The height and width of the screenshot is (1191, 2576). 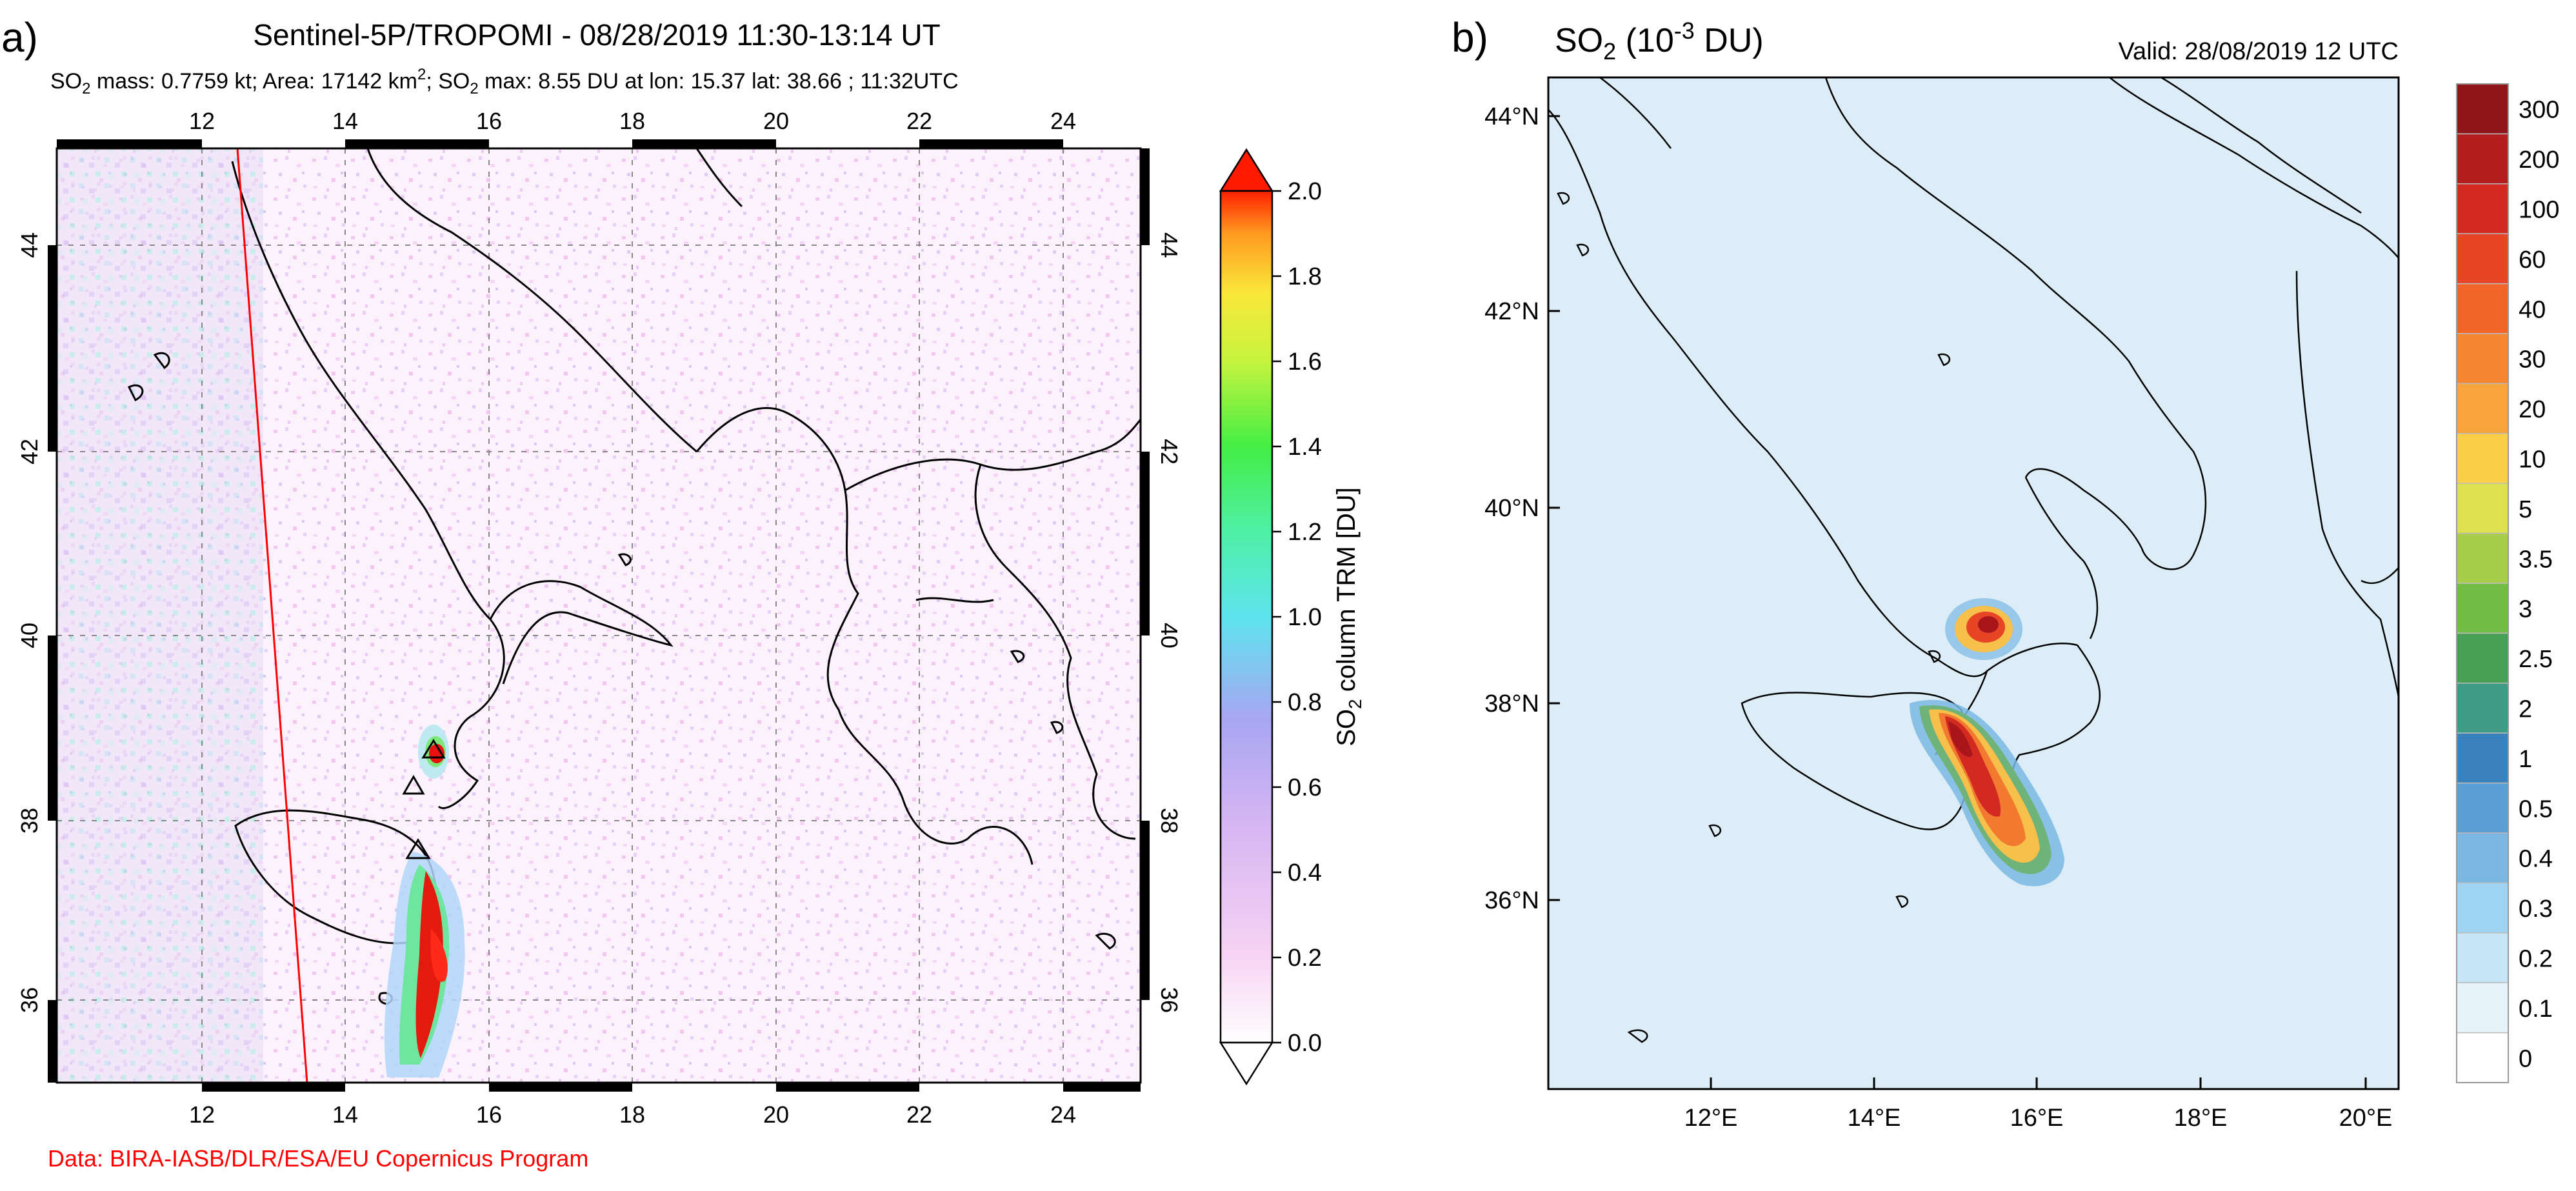 I want to click on colorbar-b-label: 0, so click(x=2525, y=1058).